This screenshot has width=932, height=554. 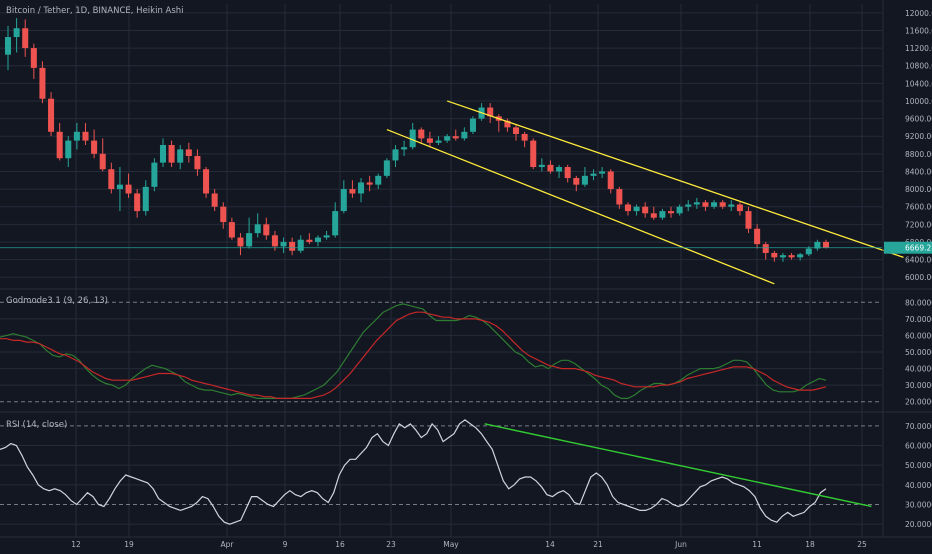 I want to click on price-tick-label: 7600.00, so click(x=918, y=207).